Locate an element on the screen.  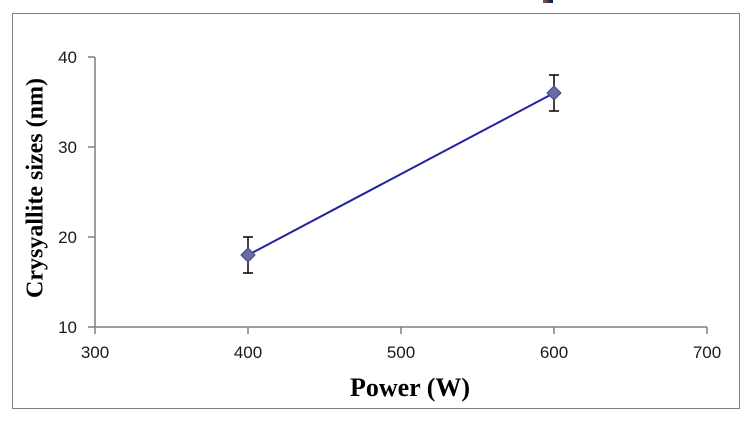
x-tick-label: 600 is located at coordinates (554, 352).